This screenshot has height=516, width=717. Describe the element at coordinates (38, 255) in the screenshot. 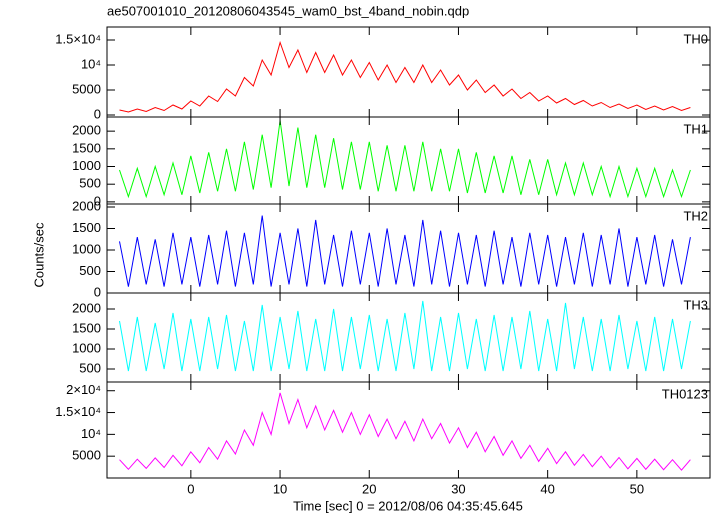

I see `y-axis-label: Counts/sec` at that location.